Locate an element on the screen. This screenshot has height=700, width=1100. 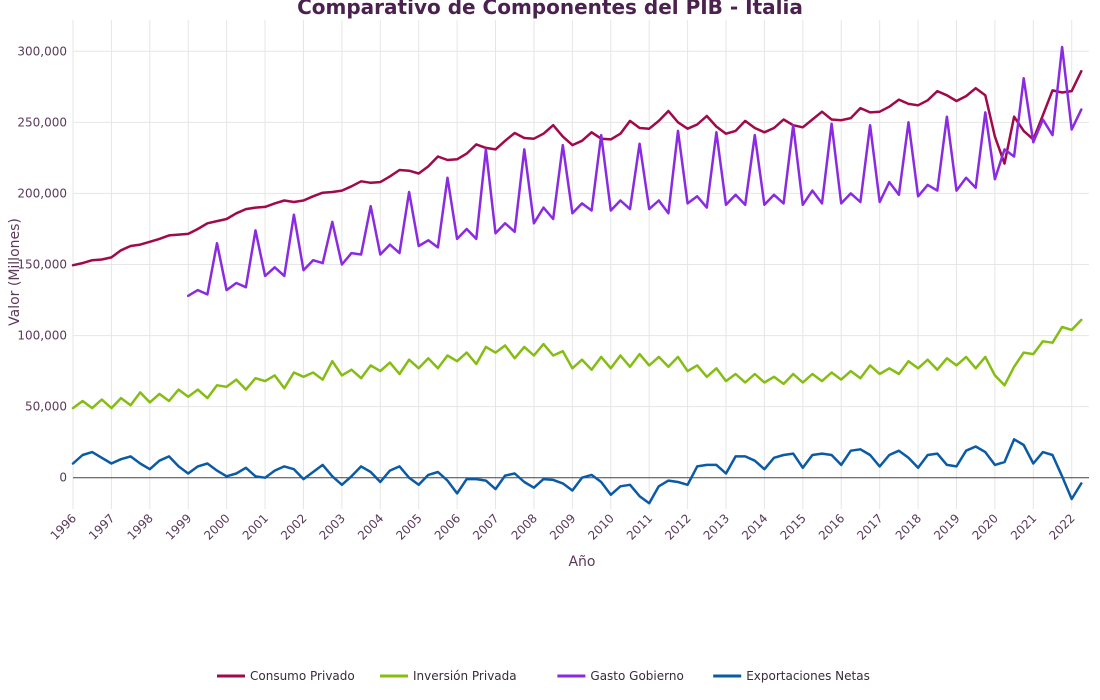
legend-item: Gasto Gobierno is located at coordinates (620, 676).